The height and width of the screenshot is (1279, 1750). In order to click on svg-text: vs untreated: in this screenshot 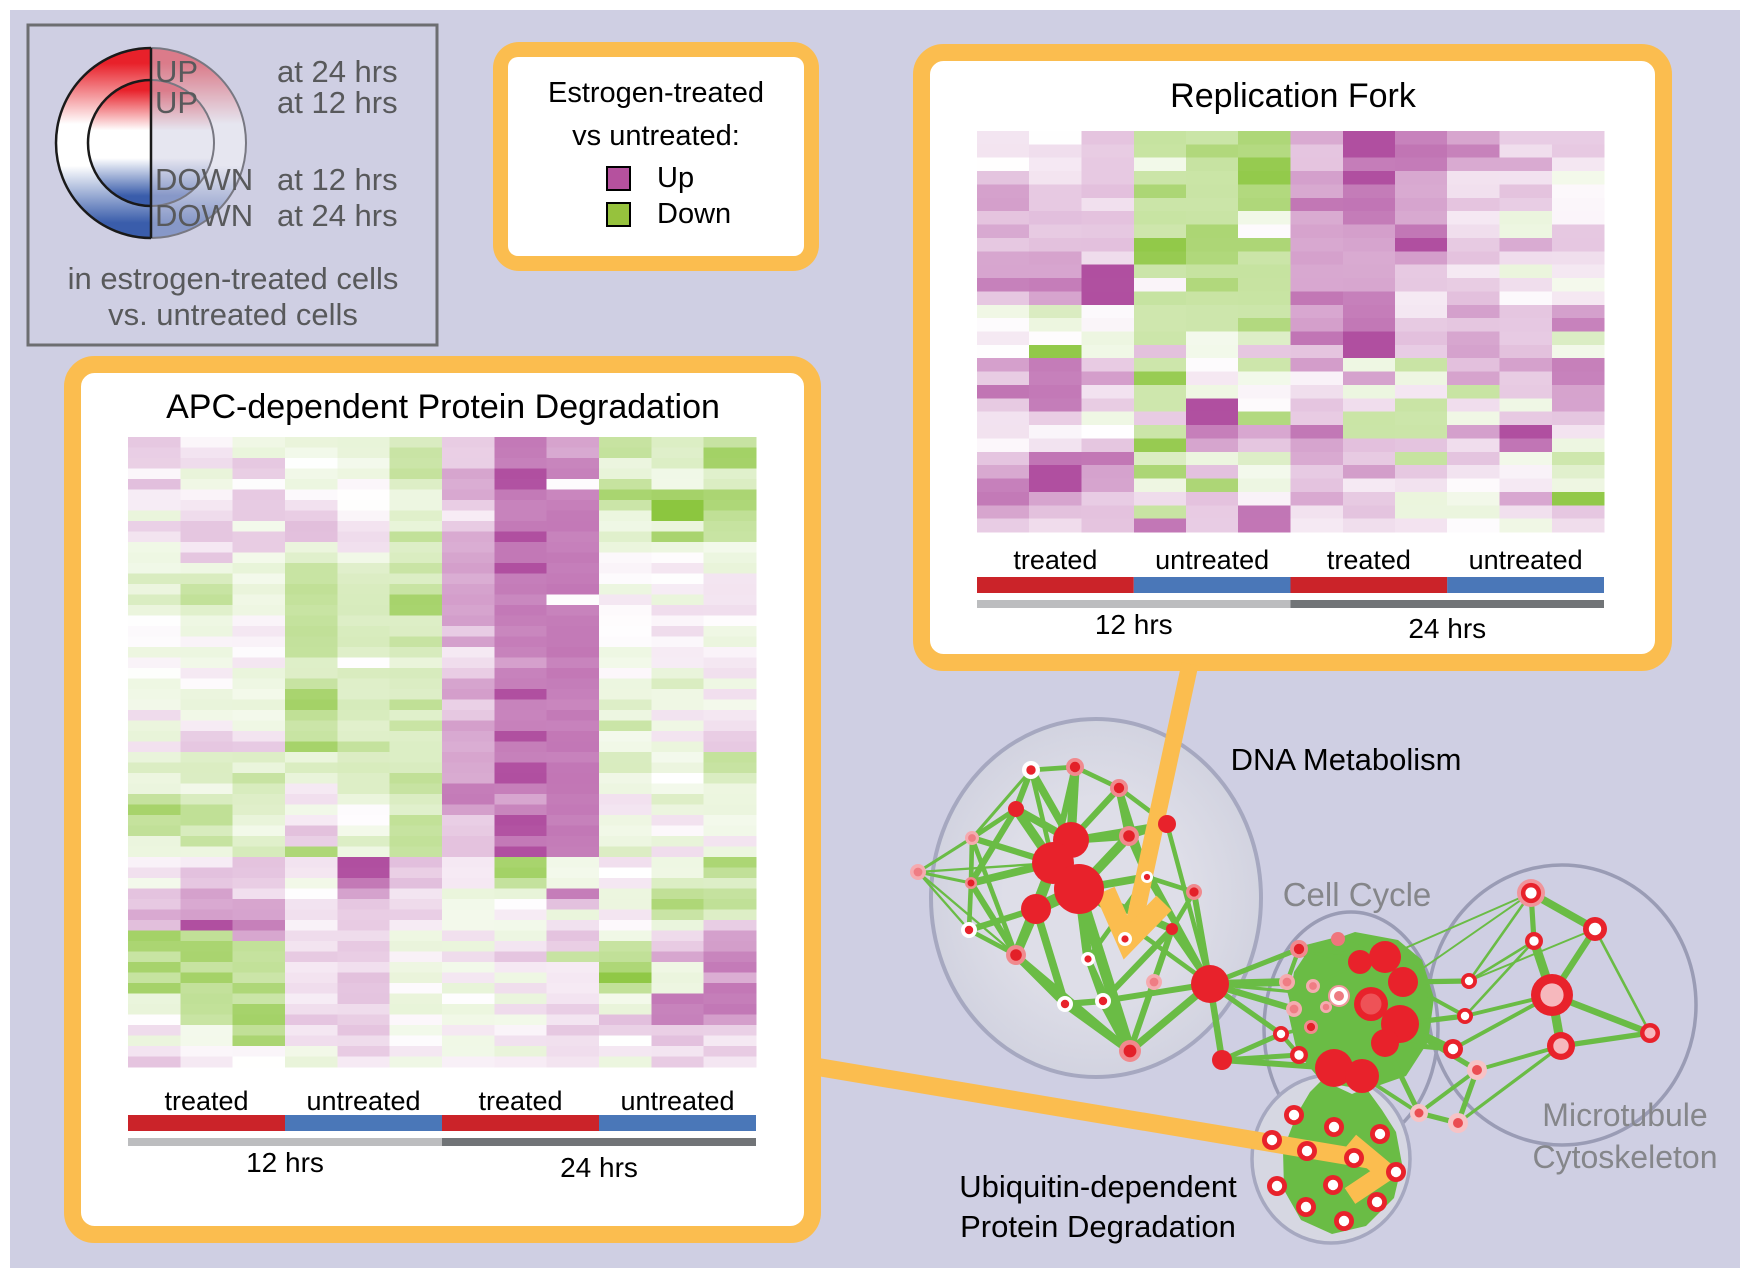, I will do `click(656, 136)`.